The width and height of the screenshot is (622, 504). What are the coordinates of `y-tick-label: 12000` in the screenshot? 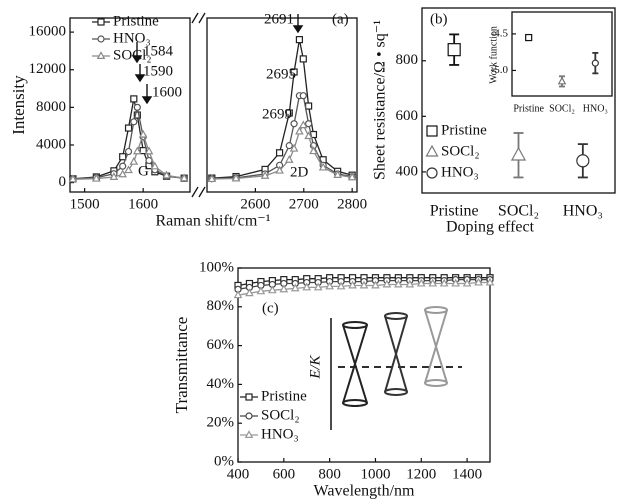 It's located at (48, 69).